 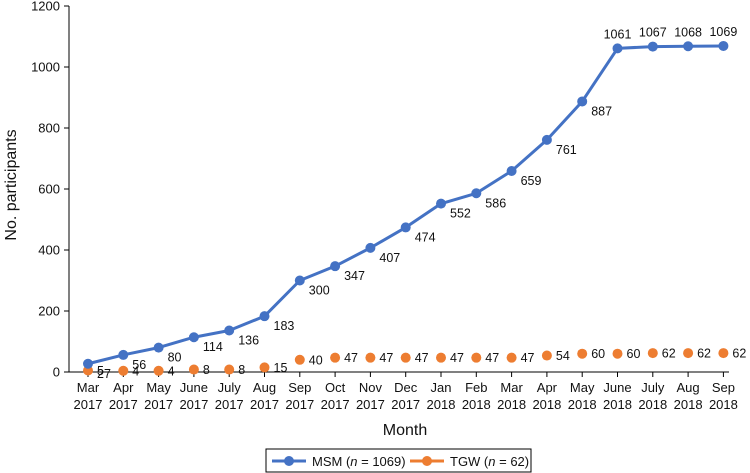 What do you see at coordinates (88, 387) in the screenshot?
I see `x-tick-label-month: Mar` at bounding box center [88, 387].